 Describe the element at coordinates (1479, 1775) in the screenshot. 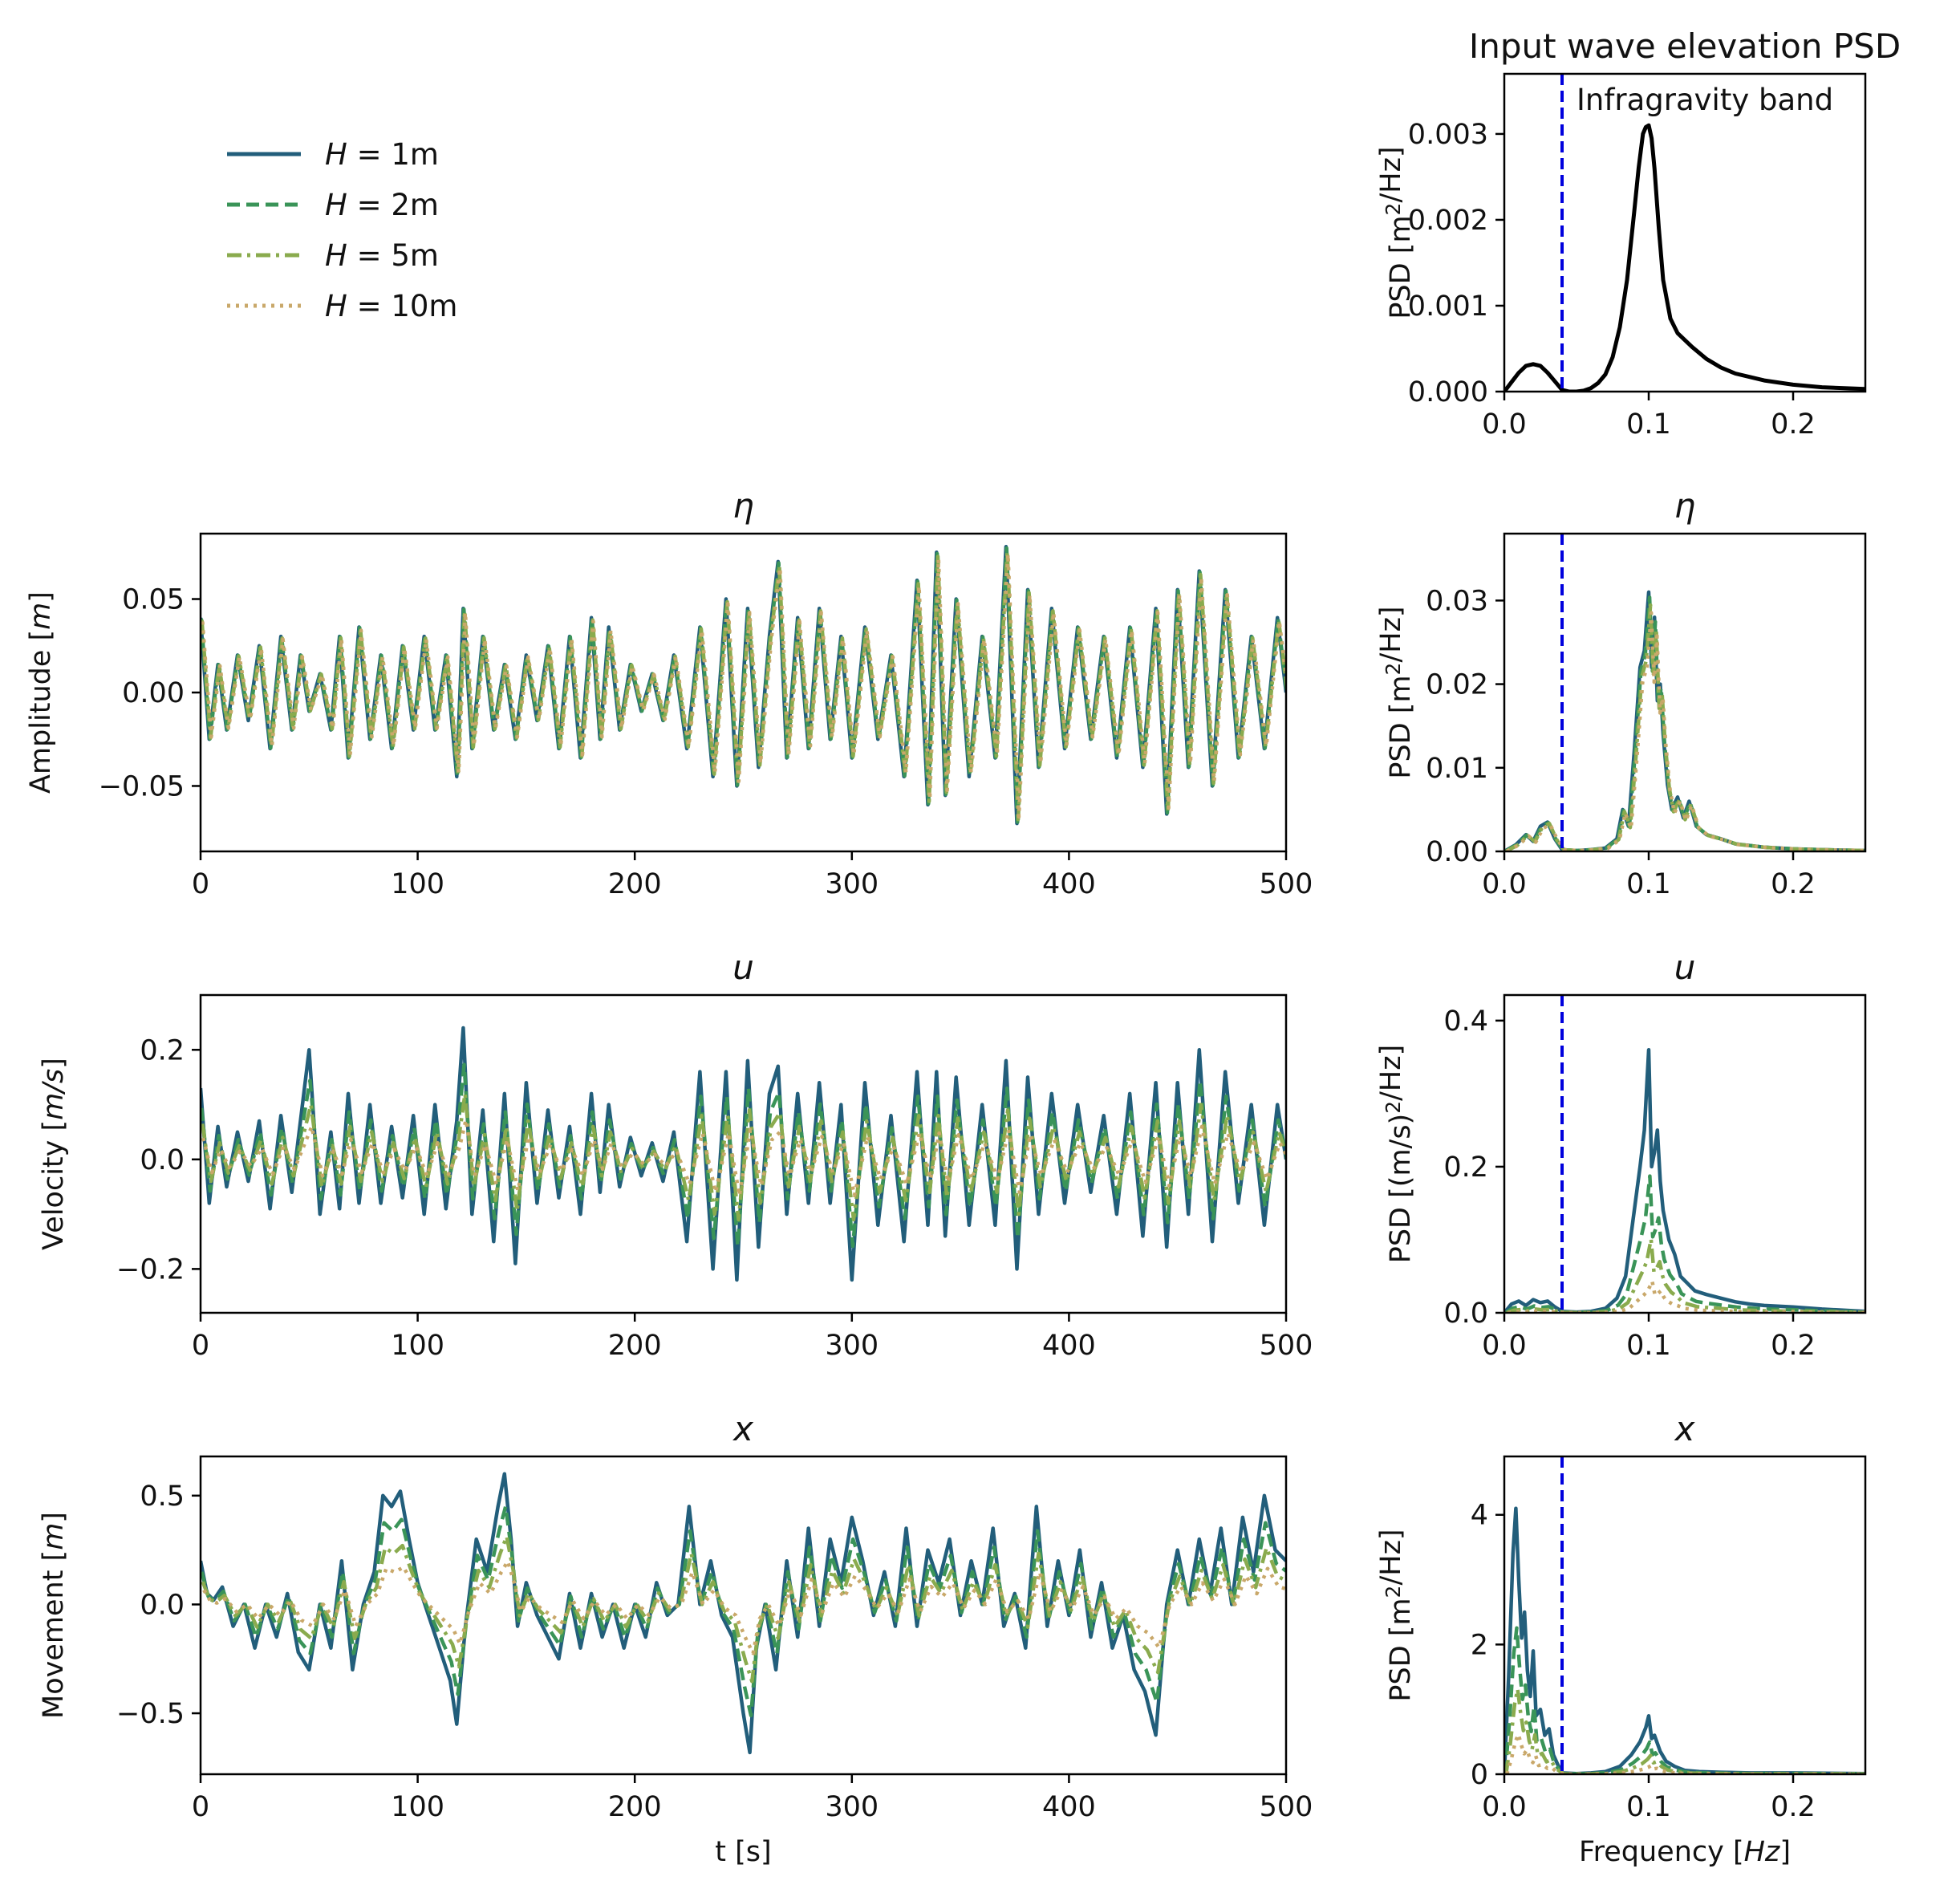

I see `y-tick-label: 0` at that location.